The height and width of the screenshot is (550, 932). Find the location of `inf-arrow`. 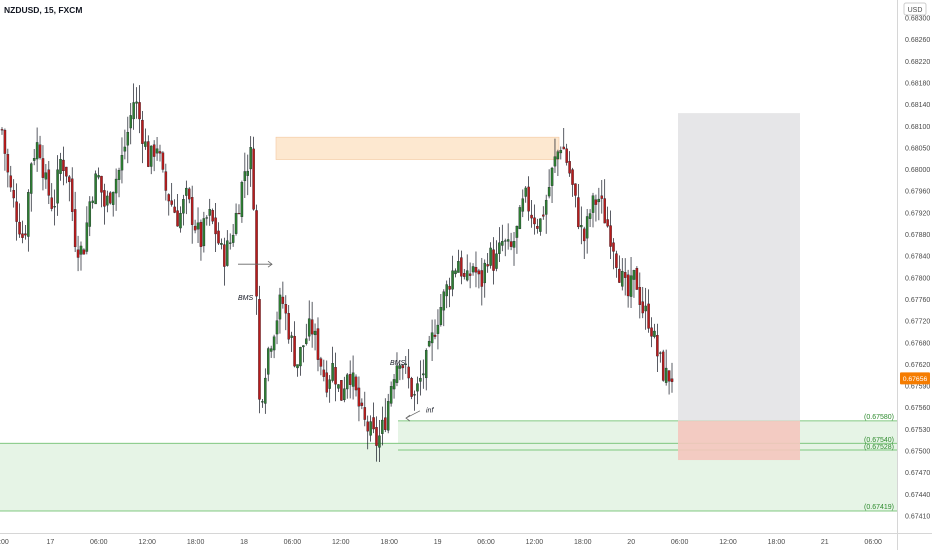

inf-arrow is located at coordinates (413, 414).